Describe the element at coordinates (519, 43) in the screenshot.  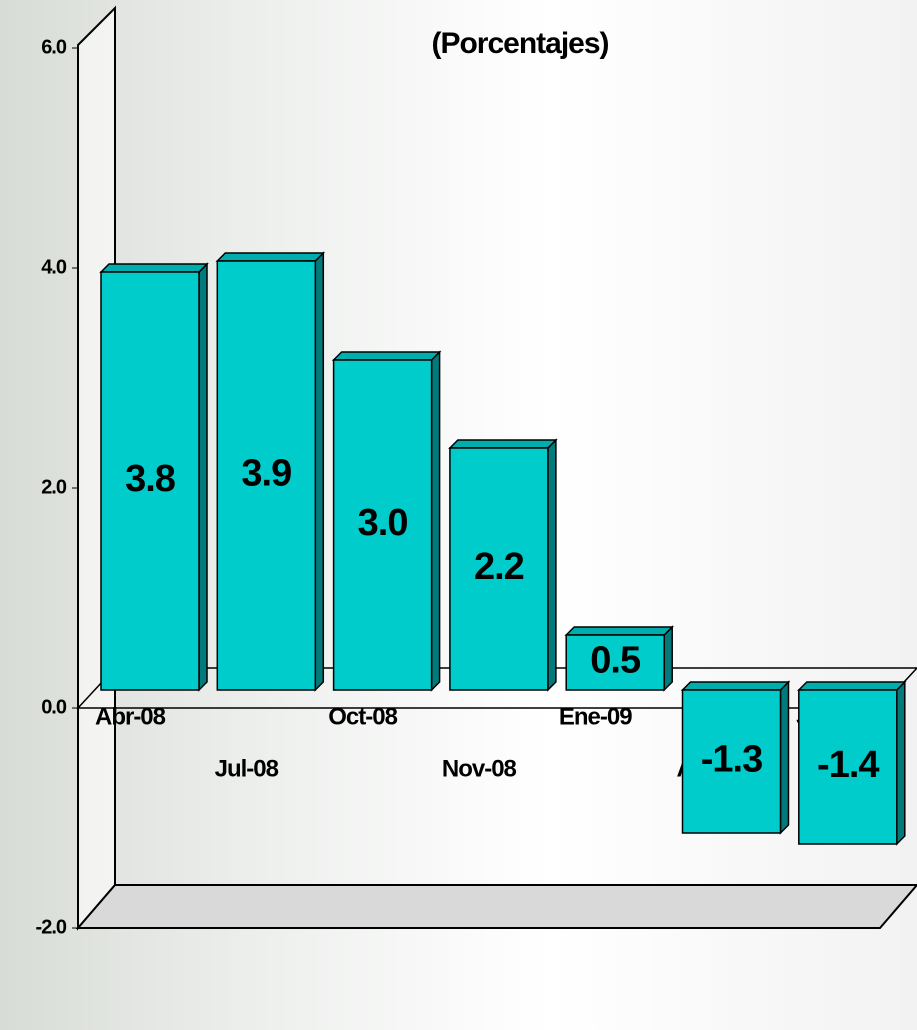
I see `chart-title: (Porcentajes)` at that location.